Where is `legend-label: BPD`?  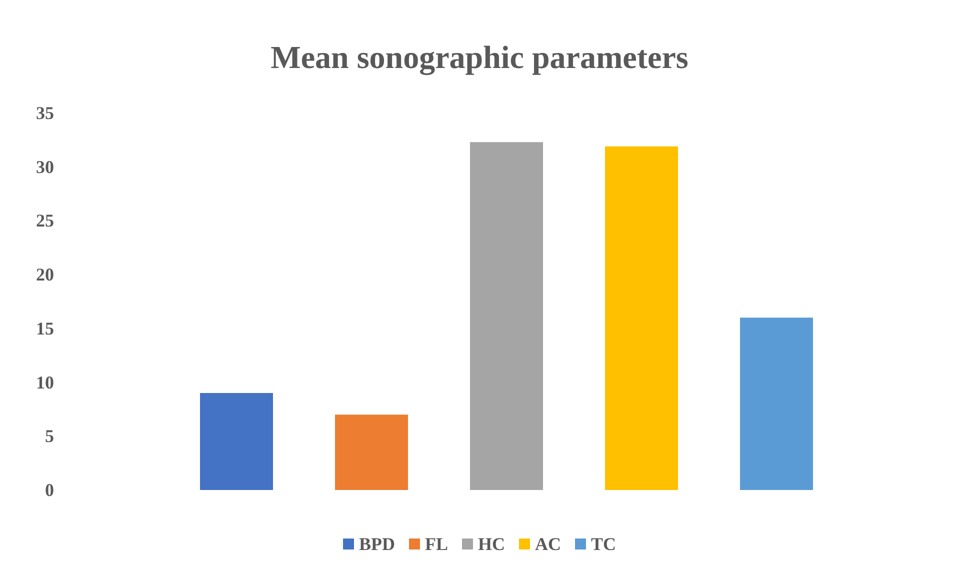 legend-label: BPD is located at coordinates (377, 544).